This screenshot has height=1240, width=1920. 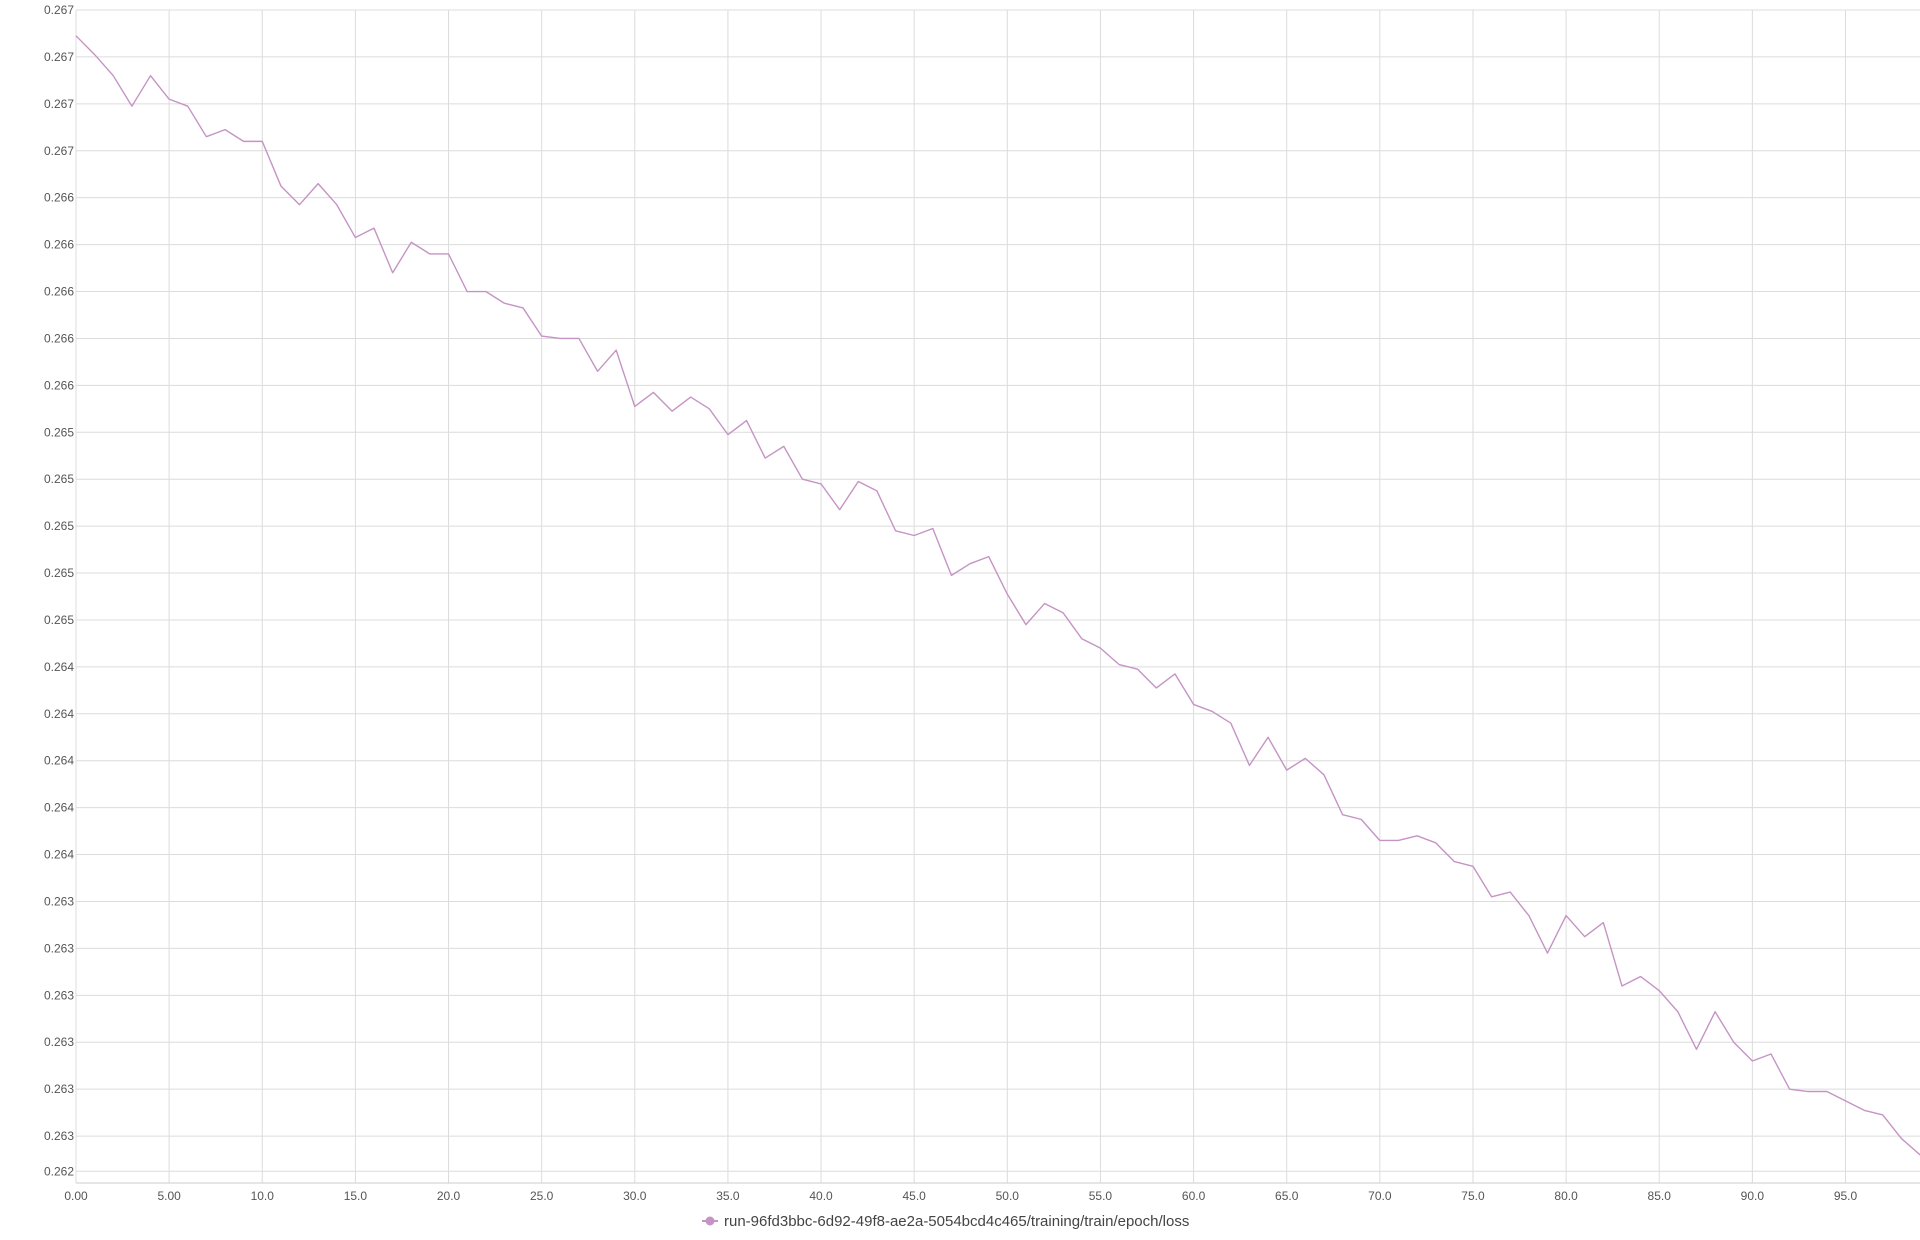 I want to click on x-tick-label: 5.00, so click(x=169, y=1196).